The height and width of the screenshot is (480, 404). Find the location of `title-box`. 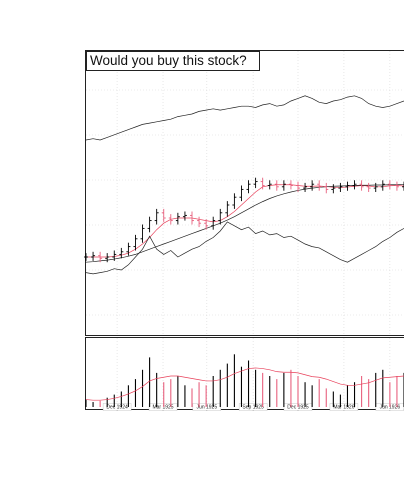

title-box is located at coordinates (173, 61).